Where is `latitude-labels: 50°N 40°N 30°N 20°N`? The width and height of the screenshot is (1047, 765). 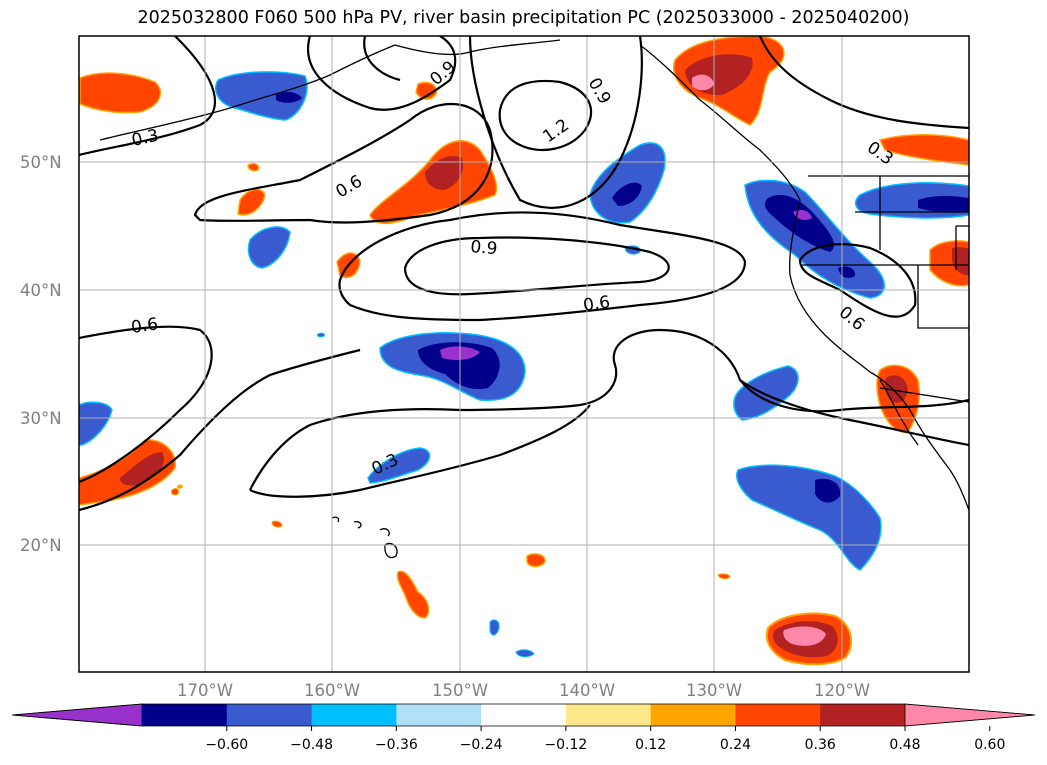 latitude-labels: 50°N 40°N 30°N 20°N is located at coordinates (41, 354).